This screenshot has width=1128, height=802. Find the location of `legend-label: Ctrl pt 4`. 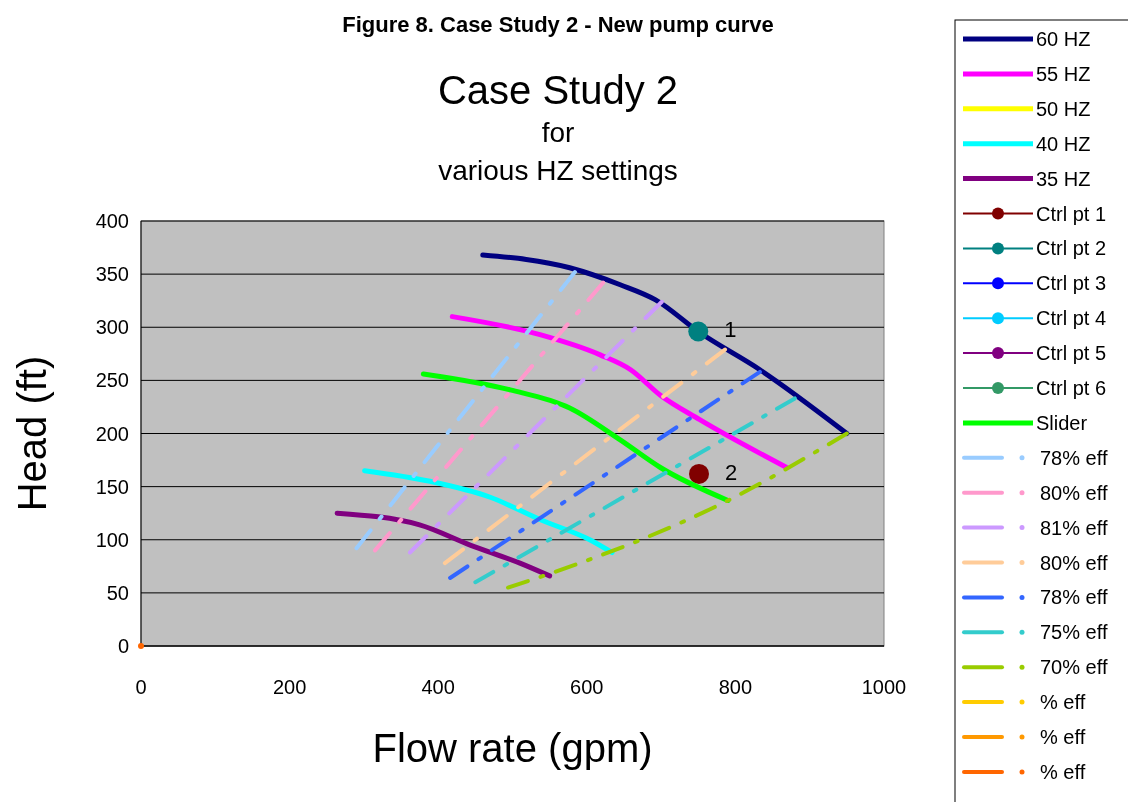

legend-label: Ctrl pt 4 is located at coordinates (1071, 318).